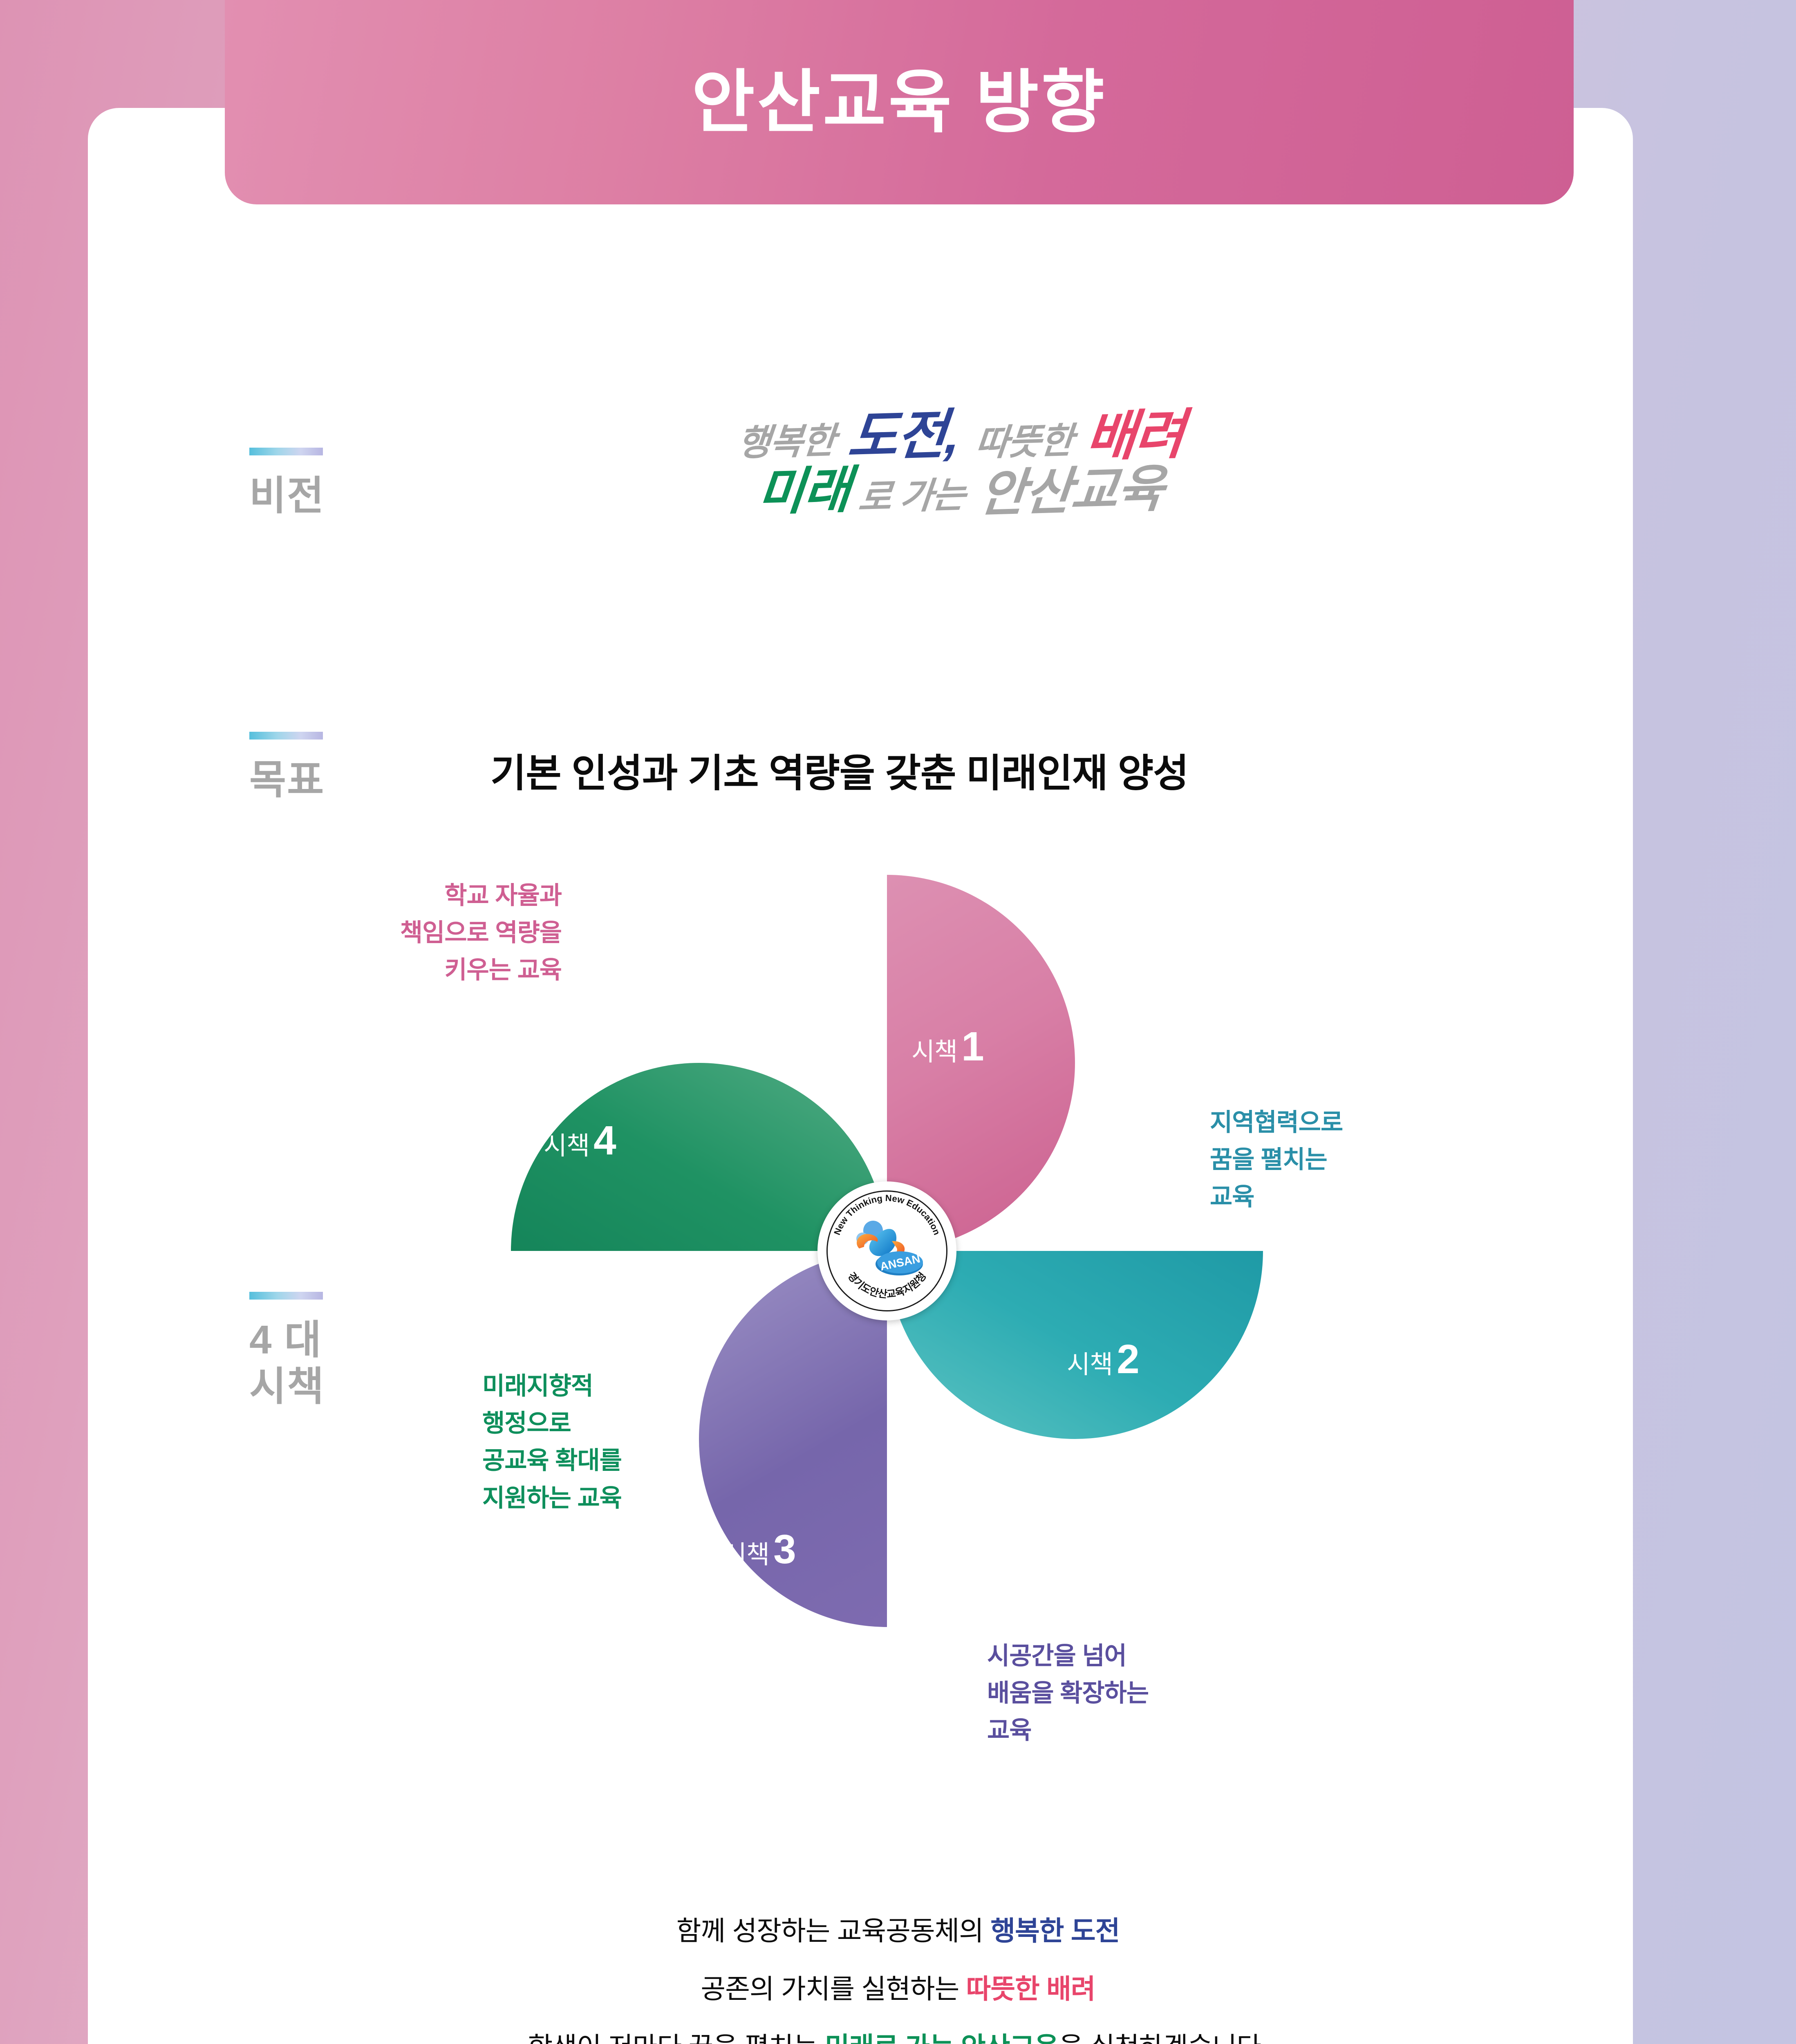 Image resolution: width=1796 pixels, height=2044 pixels. I want to click on header-banner: 안산교육 방향, so click(899, 102).